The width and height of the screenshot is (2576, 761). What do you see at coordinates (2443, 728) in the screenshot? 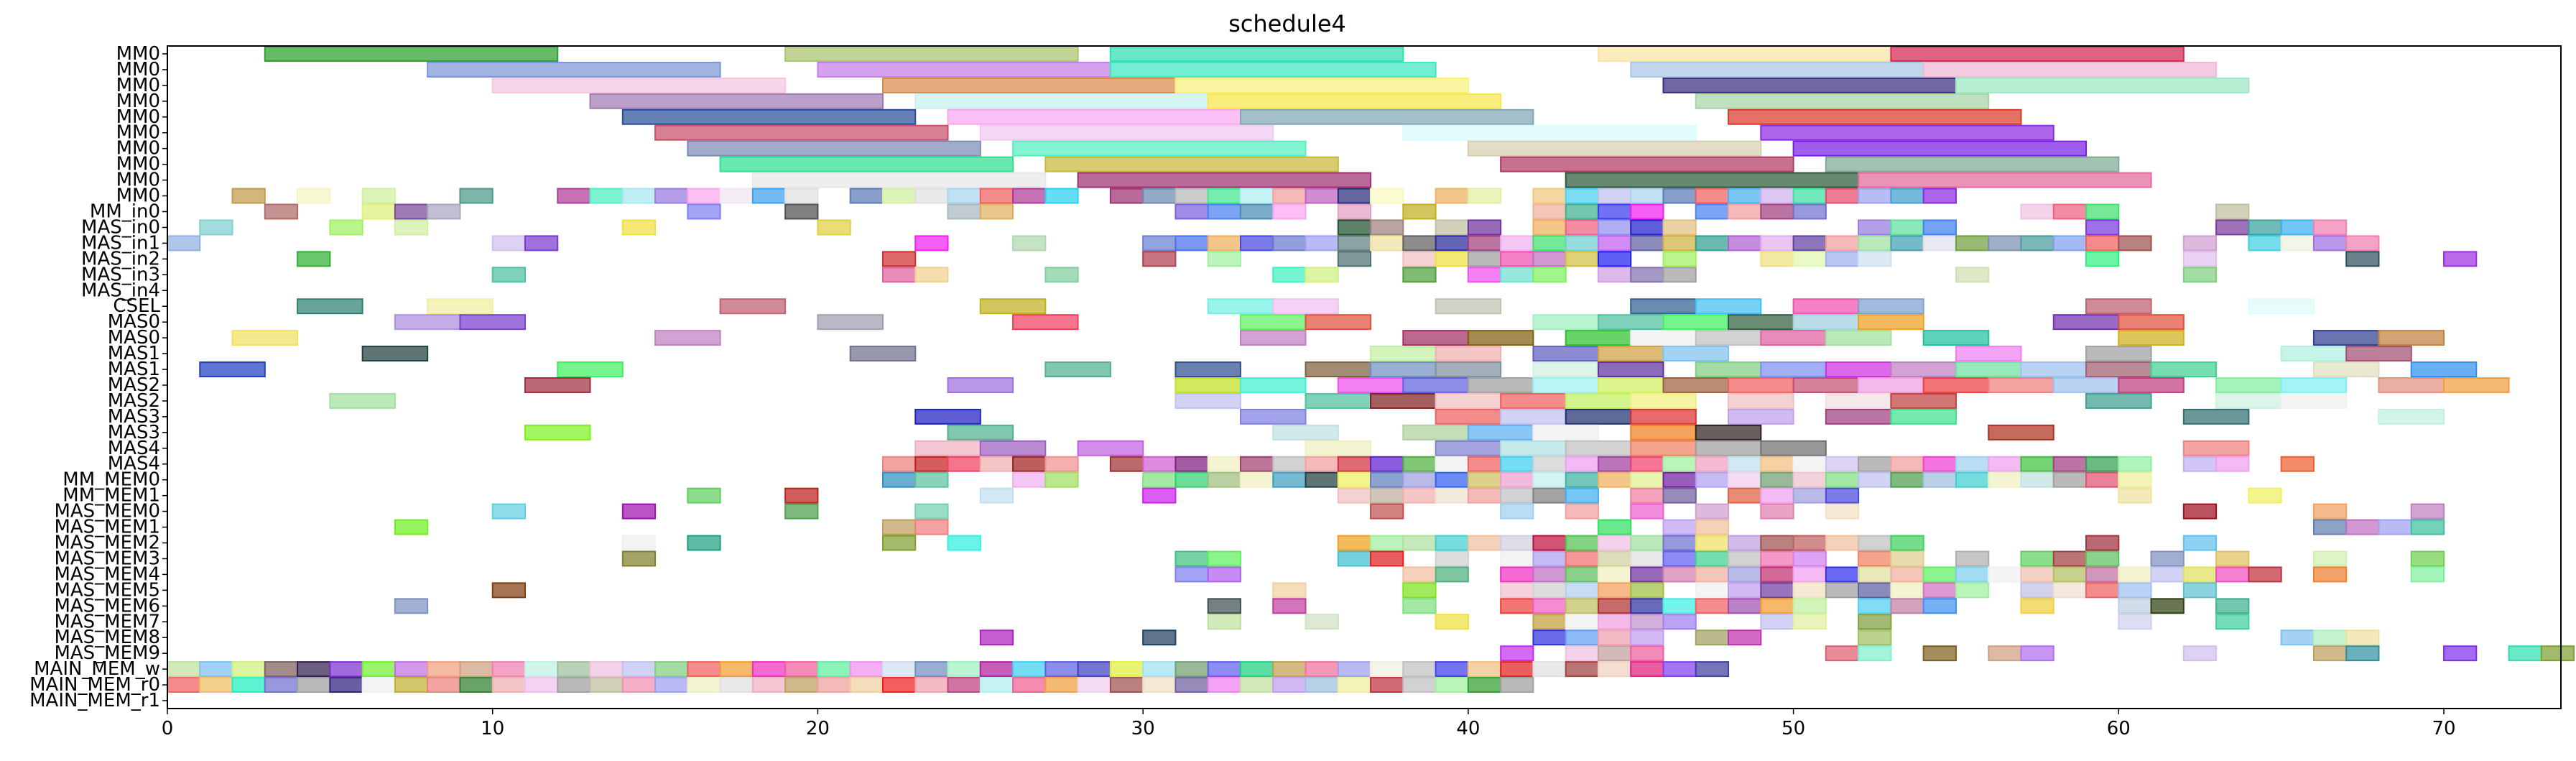
I see `x-tick-label: 70` at bounding box center [2443, 728].